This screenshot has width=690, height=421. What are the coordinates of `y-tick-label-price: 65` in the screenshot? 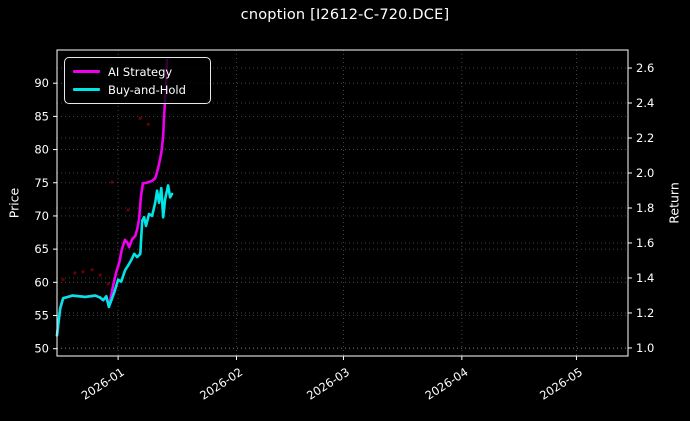 It's located at (41, 249).